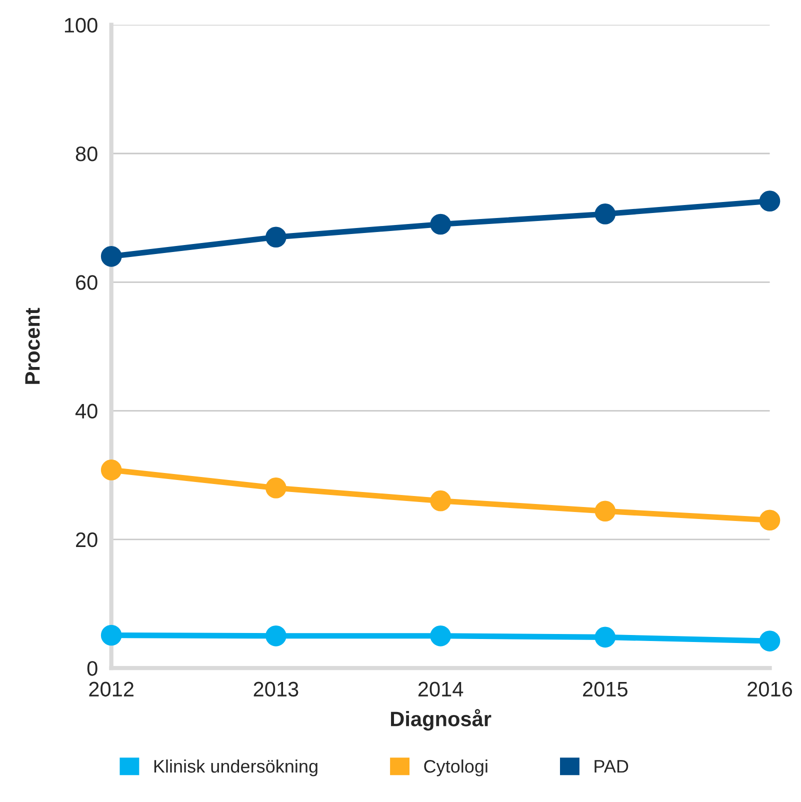 The width and height of the screenshot is (801, 802). Describe the element at coordinates (87, 540) in the screenshot. I see `y-tick-label: 20` at that location.